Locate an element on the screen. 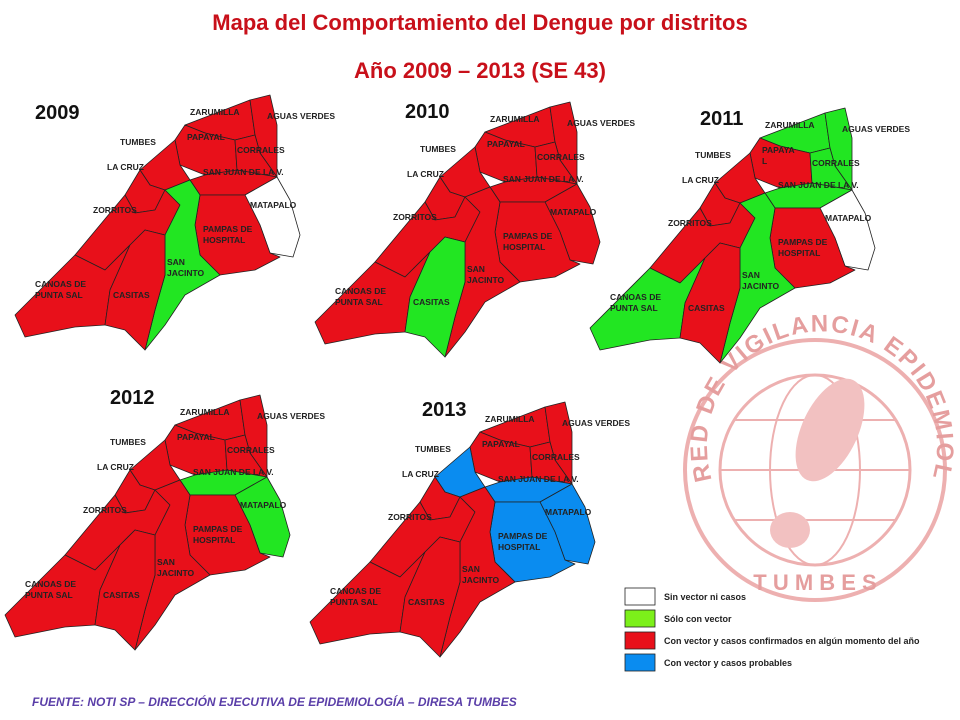 The width and height of the screenshot is (960, 720). year-label: 2013 is located at coordinates (444, 410).